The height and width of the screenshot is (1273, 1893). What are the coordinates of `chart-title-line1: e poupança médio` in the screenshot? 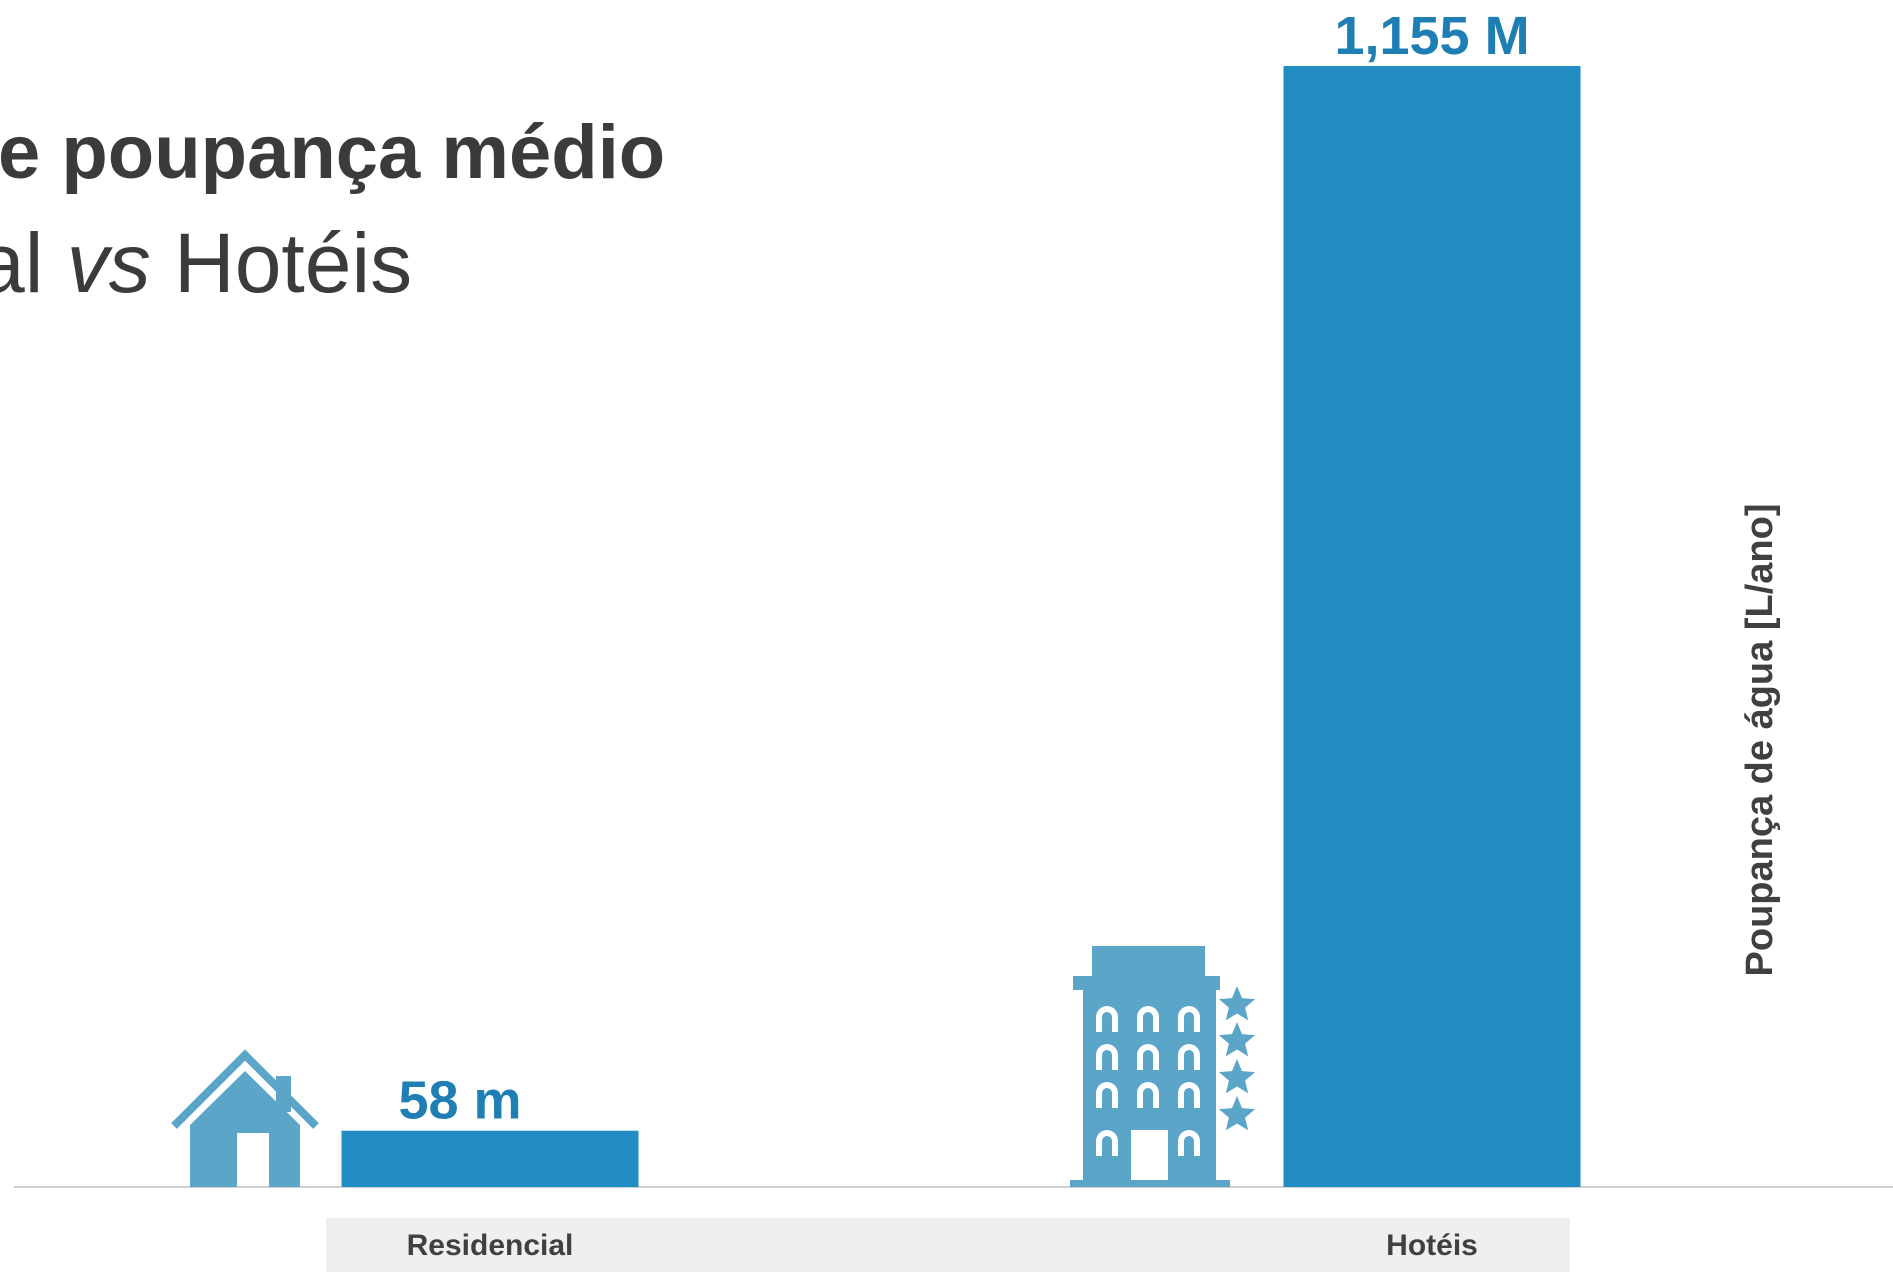 It's located at (332, 152).